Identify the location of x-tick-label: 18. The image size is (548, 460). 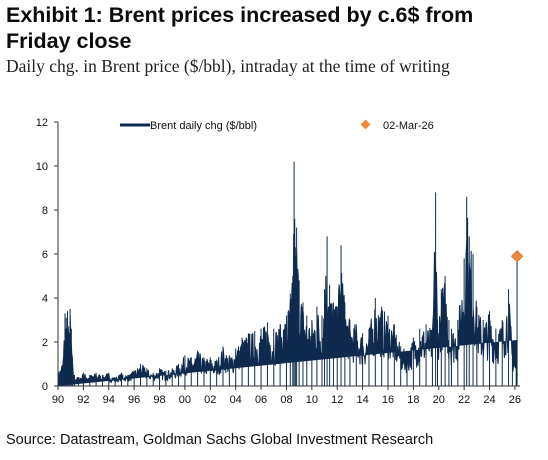
(413, 400).